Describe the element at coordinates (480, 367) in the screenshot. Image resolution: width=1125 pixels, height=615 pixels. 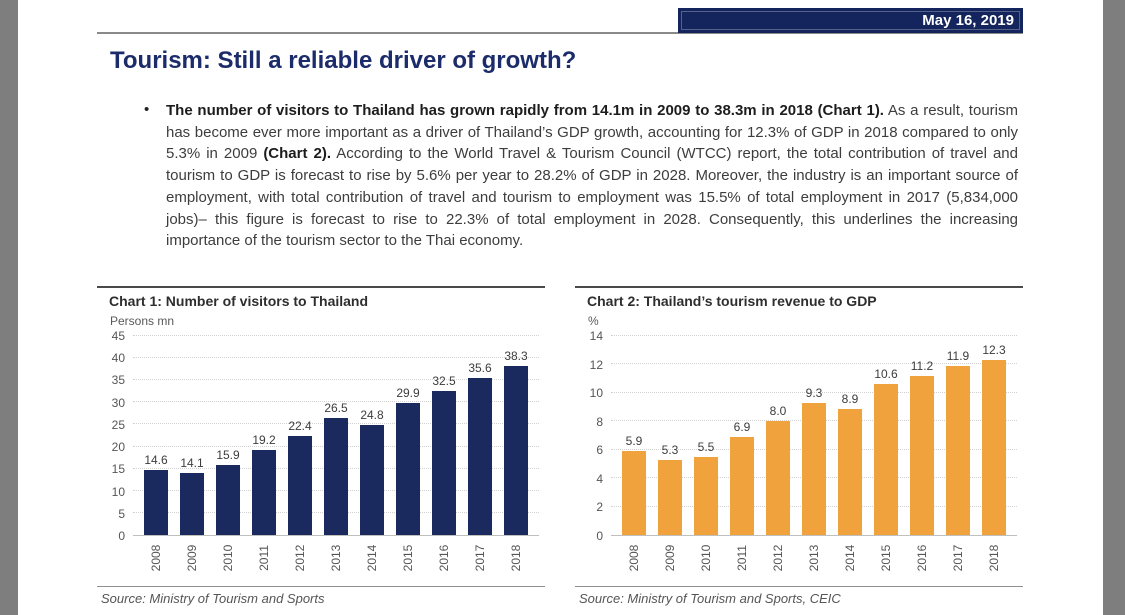
I see `bar-value-label: 35.6` at that location.